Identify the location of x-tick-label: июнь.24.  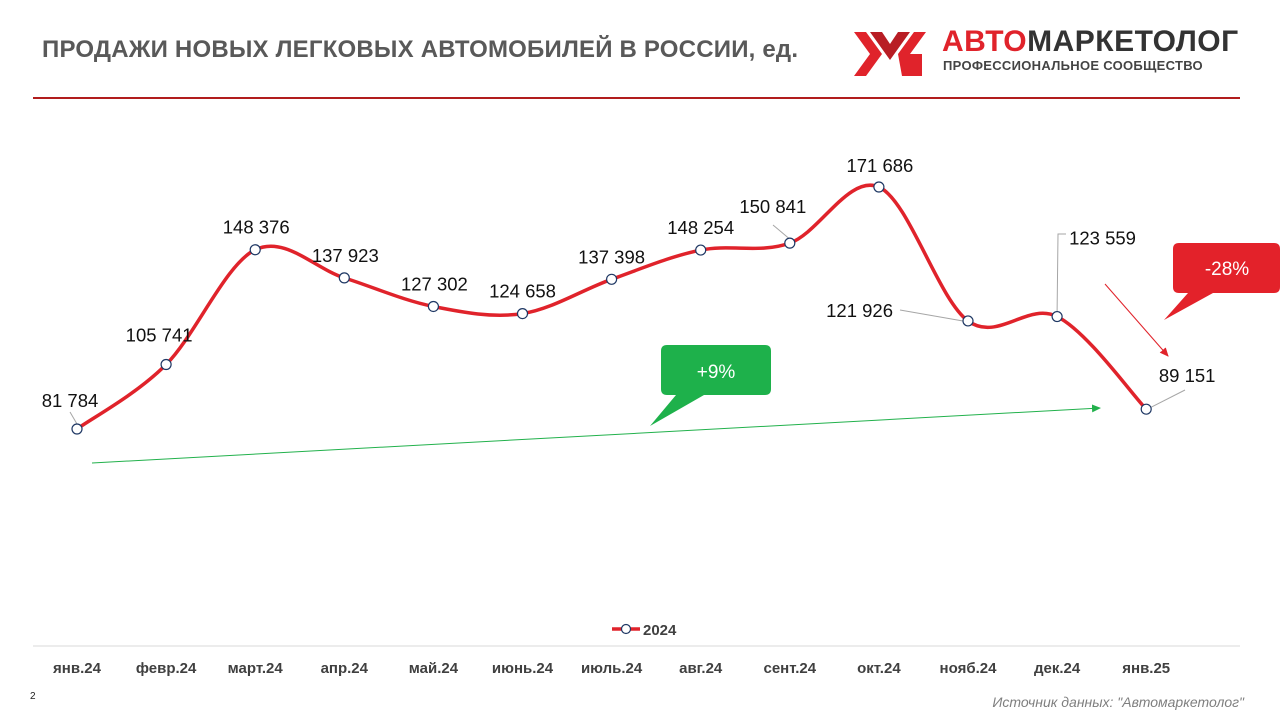
(523, 668).